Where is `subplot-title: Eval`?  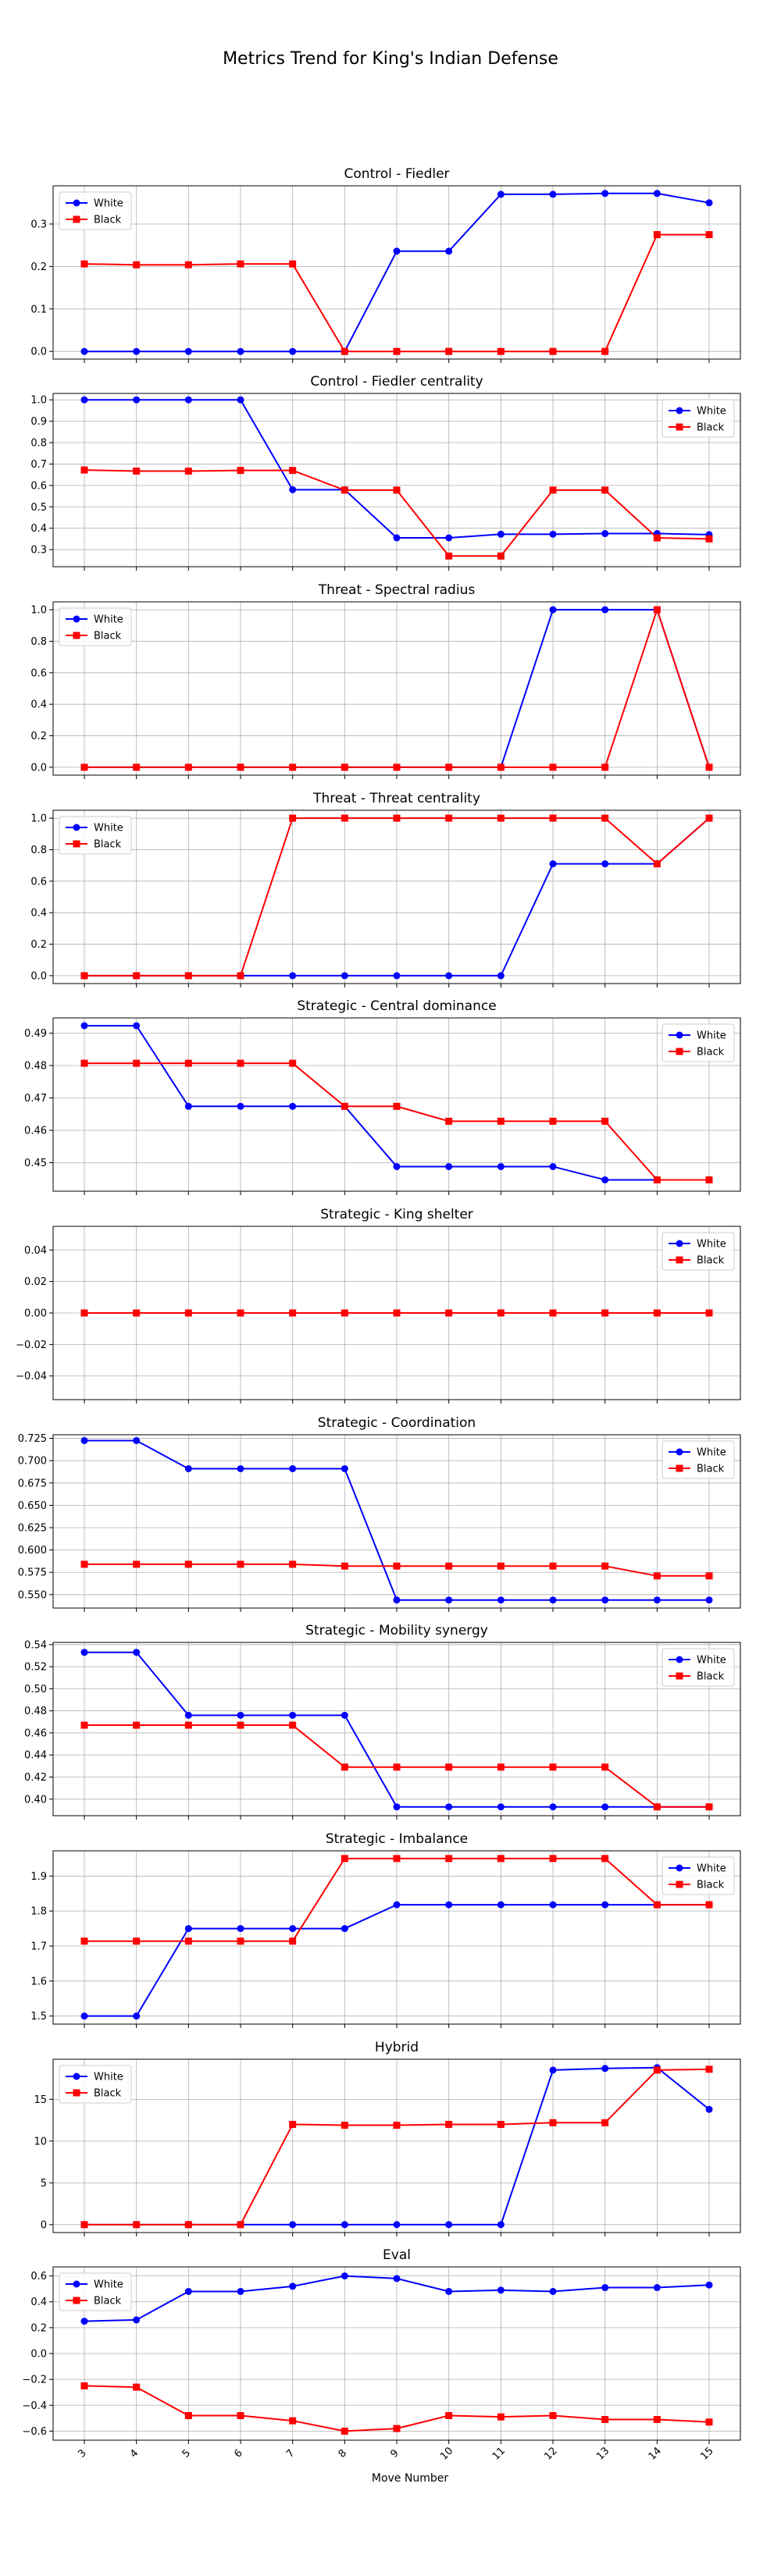
subplot-title: Eval is located at coordinates (397, 2255).